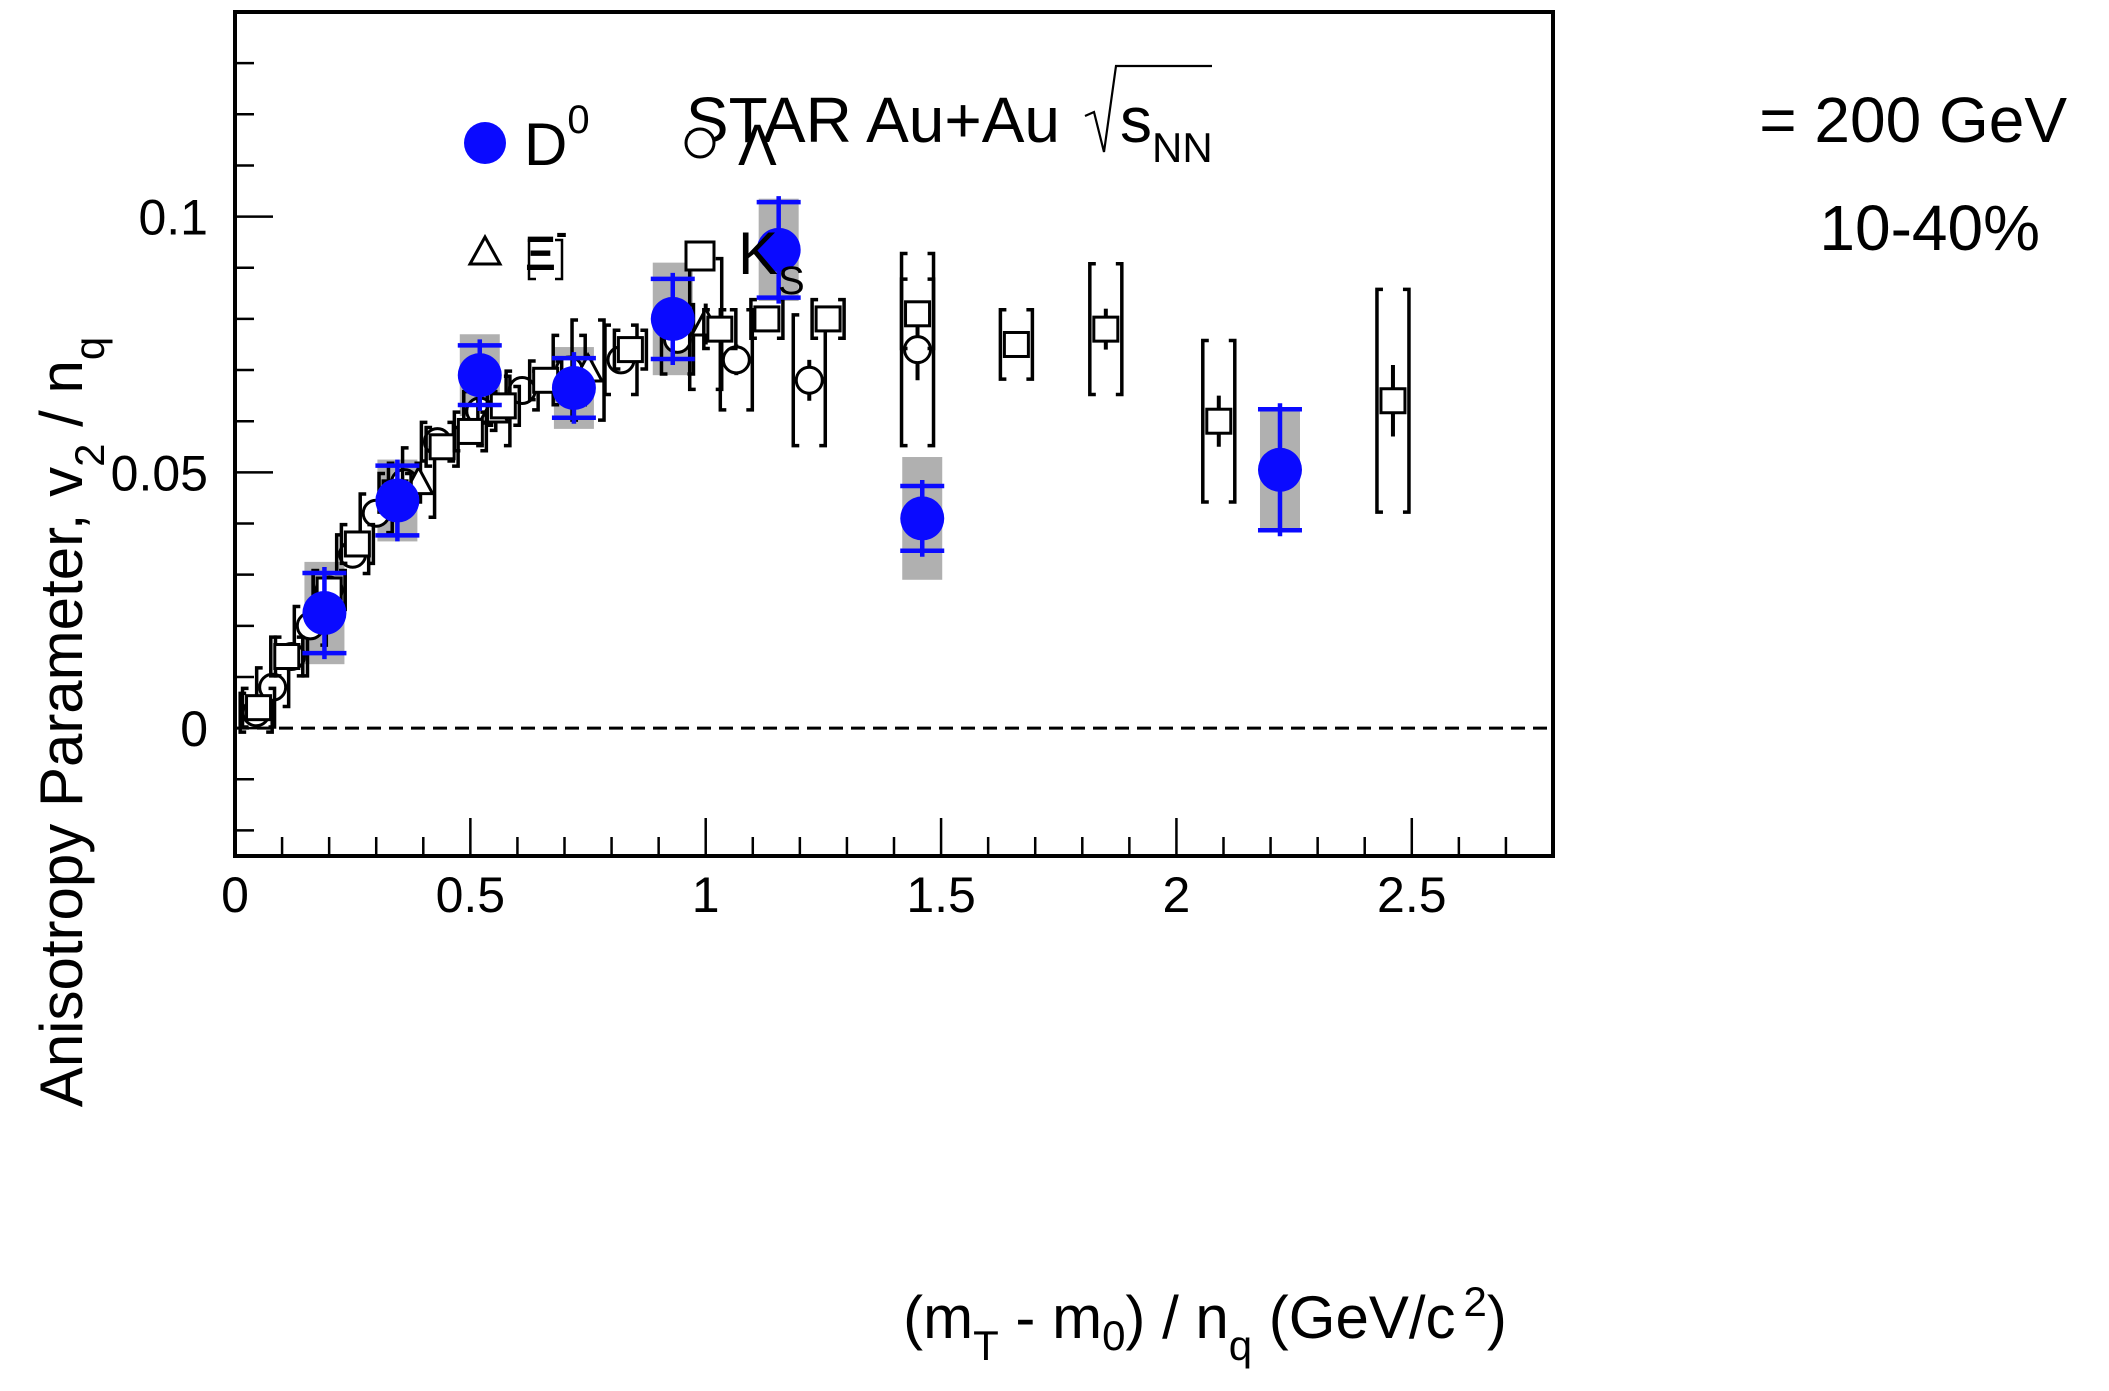 Image resolution: width=2109 pixels, height=1391 pixels. Describe the element at coordinates (1497, 1317) in the screenshot. I see `x-title-part: )` at that location.